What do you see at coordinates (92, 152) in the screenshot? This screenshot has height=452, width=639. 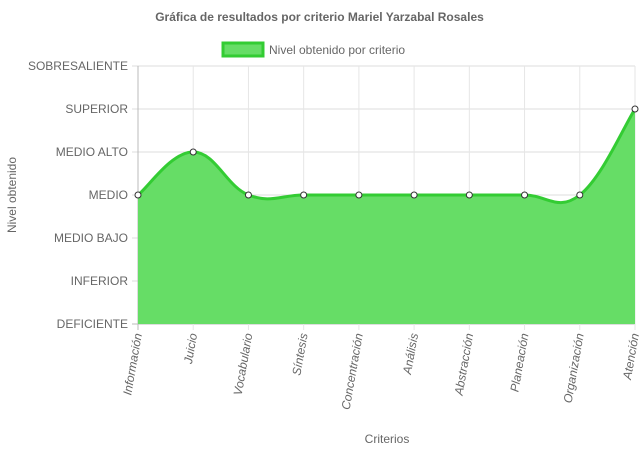 I see `y-tick-label: MEDIO ALTO` at bounding box center [92, 152].